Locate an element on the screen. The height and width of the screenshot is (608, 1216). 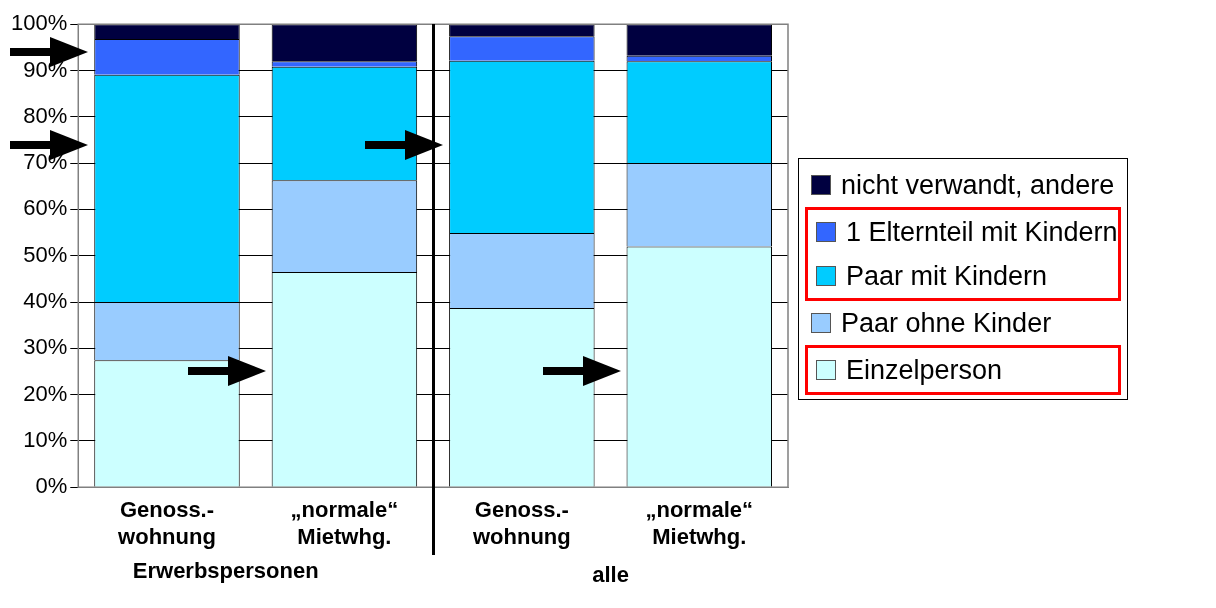
y-tick-label: 50% is located at coordinates (45, 254).